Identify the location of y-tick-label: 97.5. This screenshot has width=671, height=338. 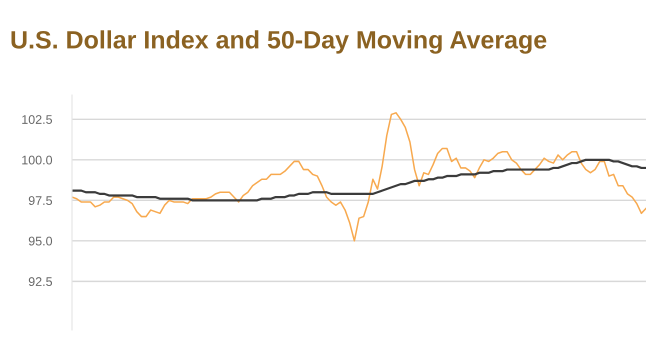
(40, 200).